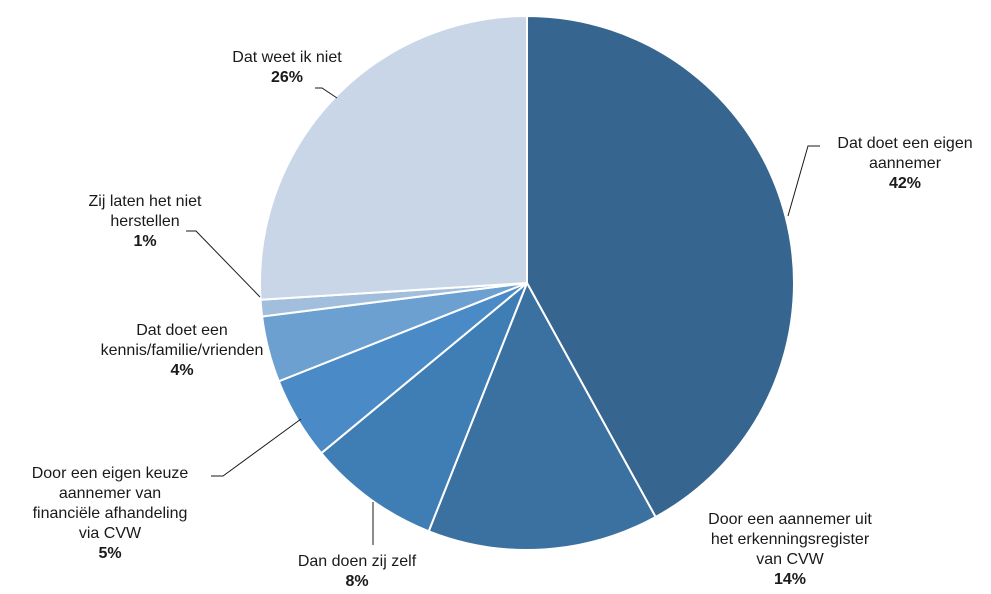  Describe the element at coordinates (790, 519) in the screenshot. I see `slice-name-line: Door een aannemer uit` at that location.